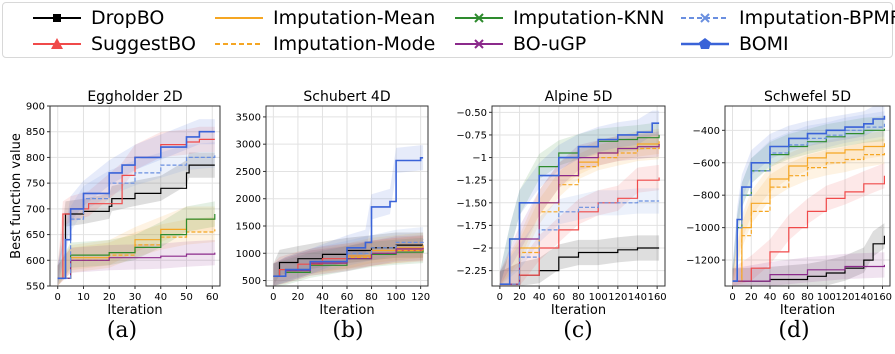 This screenshot has height=354, width=895. Describe the element at coordinates (35, 132) in the screenshot. I see `y-tick-label: 850` at that location.